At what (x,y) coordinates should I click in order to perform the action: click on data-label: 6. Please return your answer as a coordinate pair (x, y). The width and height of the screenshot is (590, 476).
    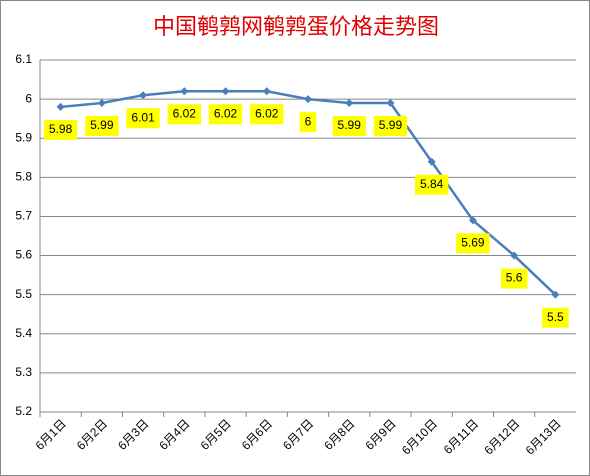
    Looking at the image, I should click on (308, 122).